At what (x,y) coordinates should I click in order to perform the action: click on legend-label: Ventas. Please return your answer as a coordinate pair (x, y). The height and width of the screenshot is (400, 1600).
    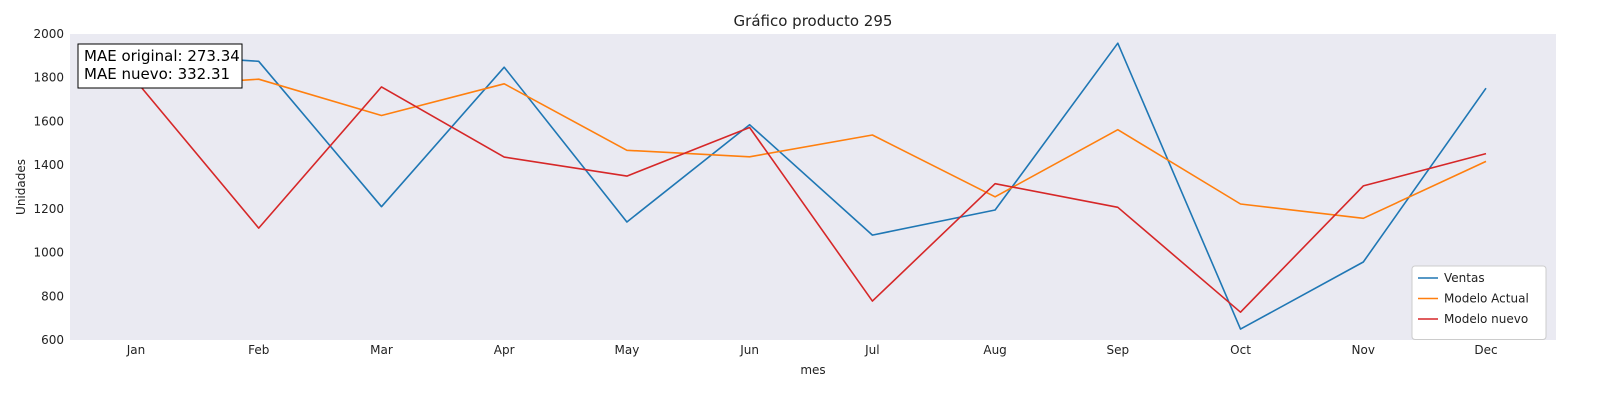
    Looking at the image, I should click on (1464, 278).